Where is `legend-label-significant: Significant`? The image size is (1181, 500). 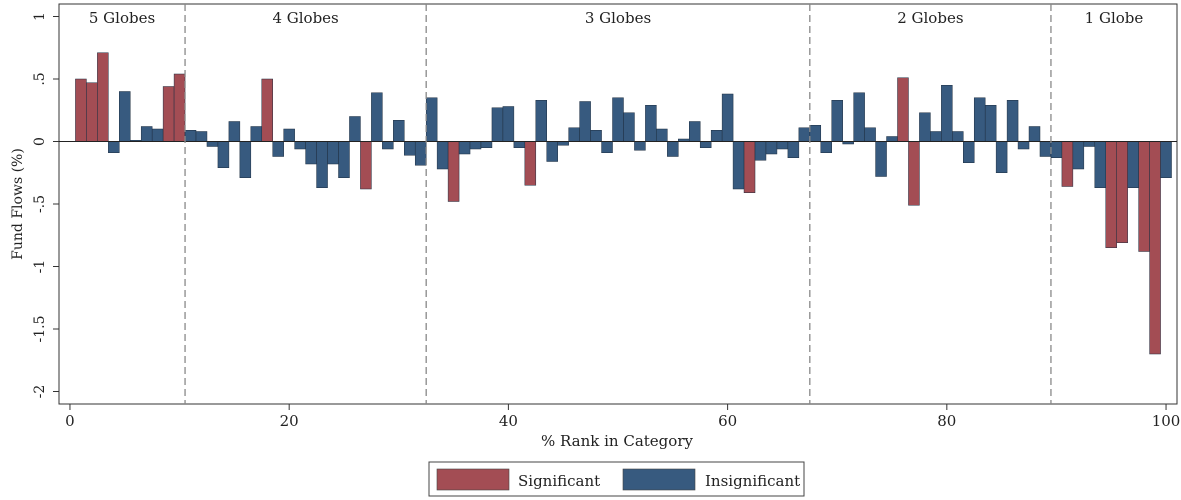 legend-label-significant: Significant is located at coordinates (559, 481).